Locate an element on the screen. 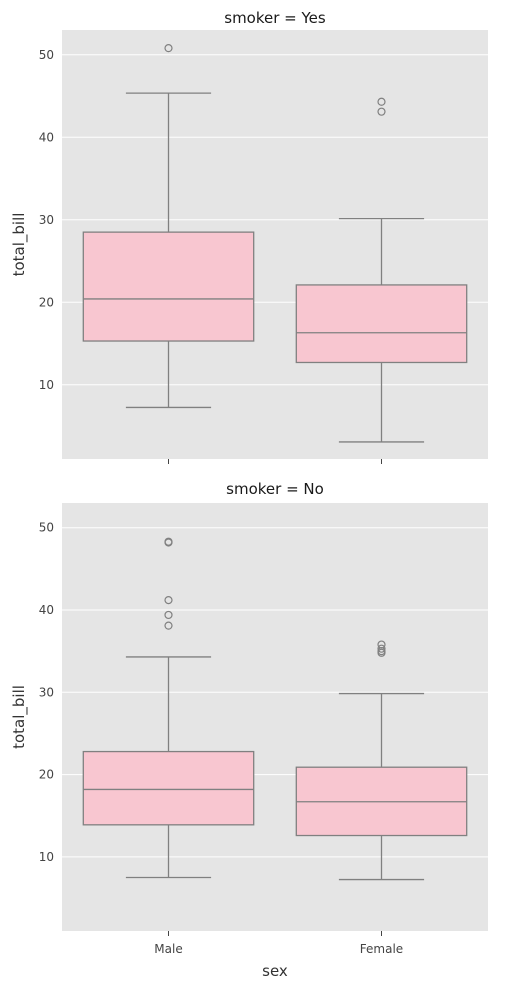  panel-title: smoker = Yes is located at coordinates (275, 18).